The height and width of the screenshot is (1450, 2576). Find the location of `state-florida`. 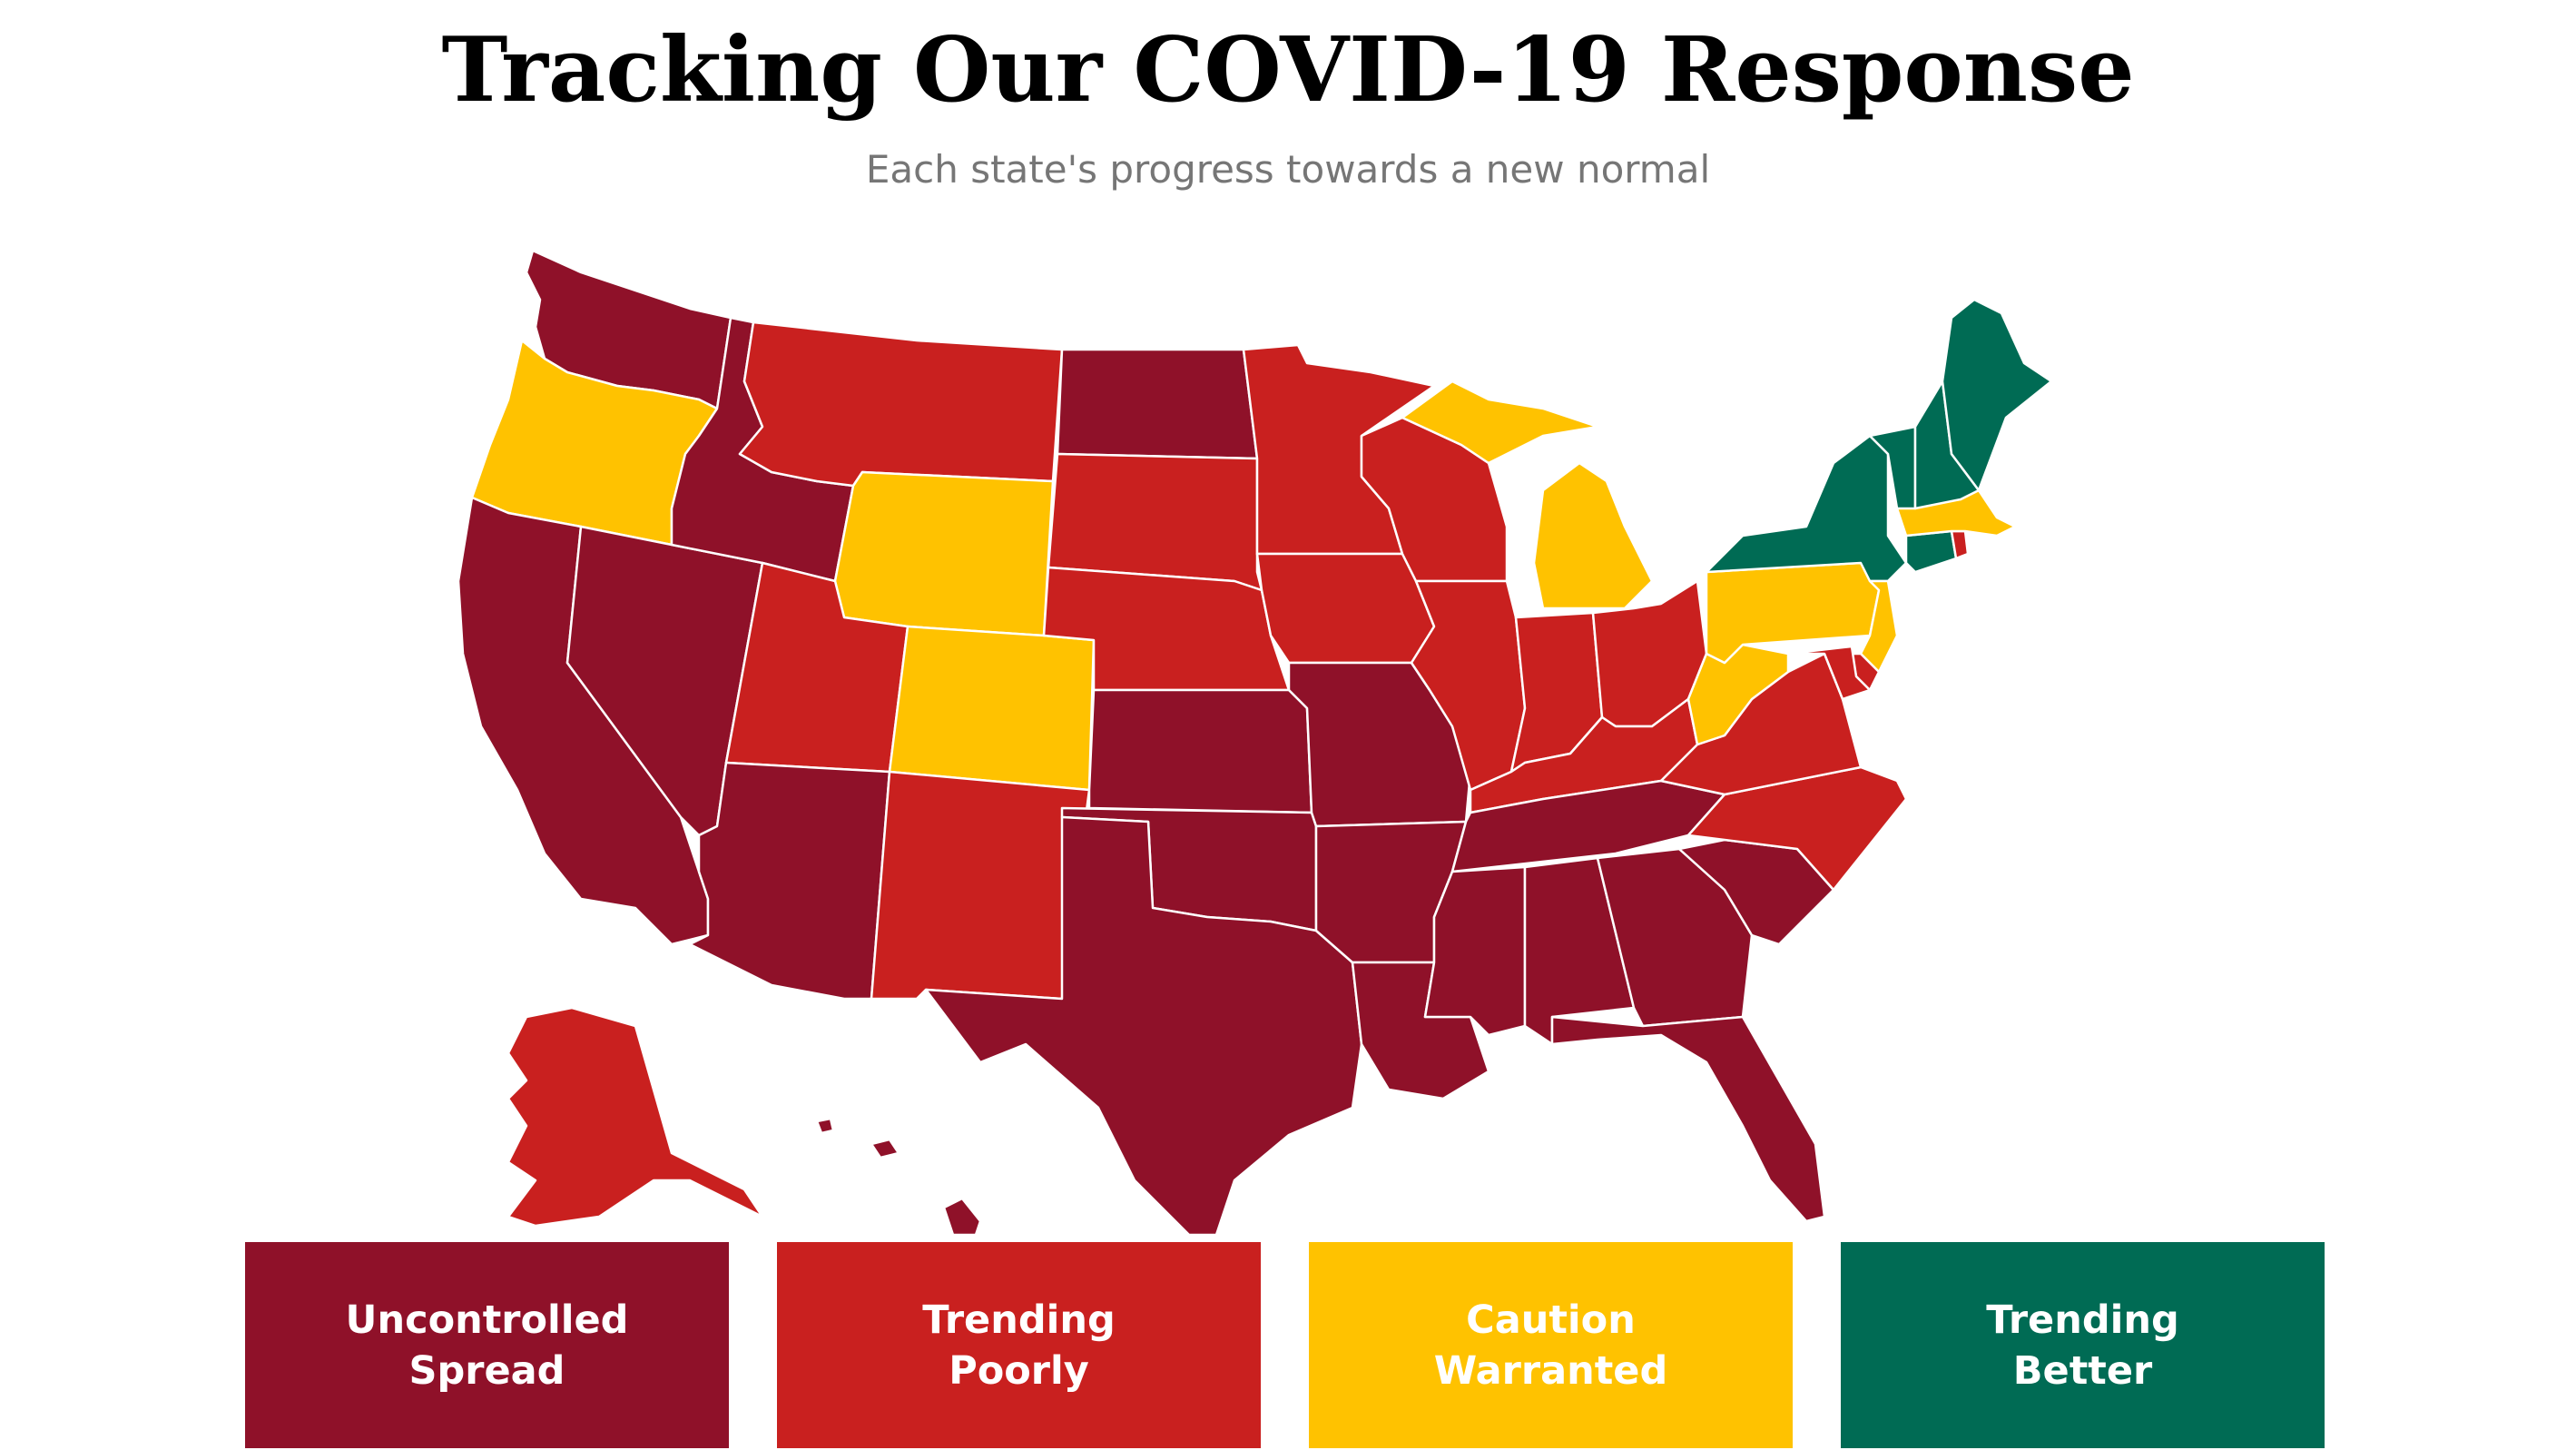

state-florida is located at coordinates (1688, 1119).